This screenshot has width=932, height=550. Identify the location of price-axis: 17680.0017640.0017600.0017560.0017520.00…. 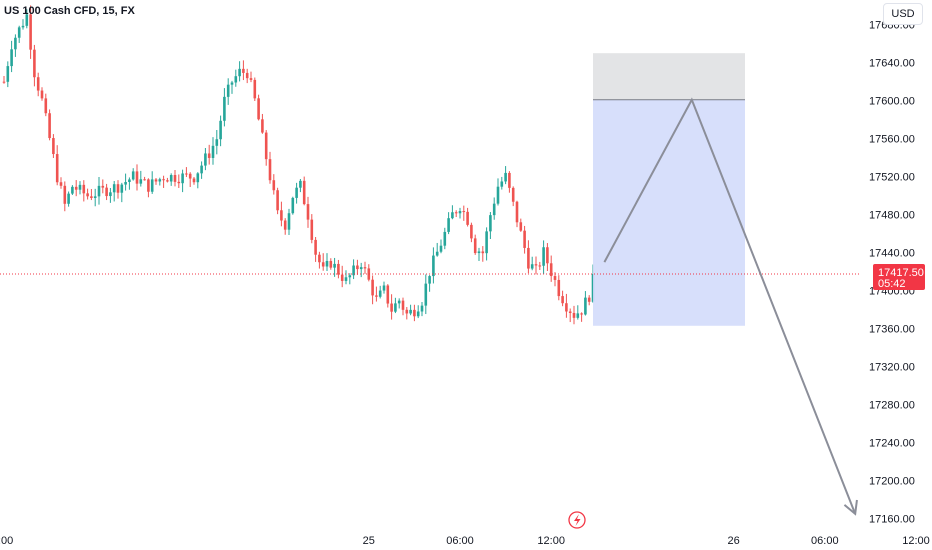
(892, 273).